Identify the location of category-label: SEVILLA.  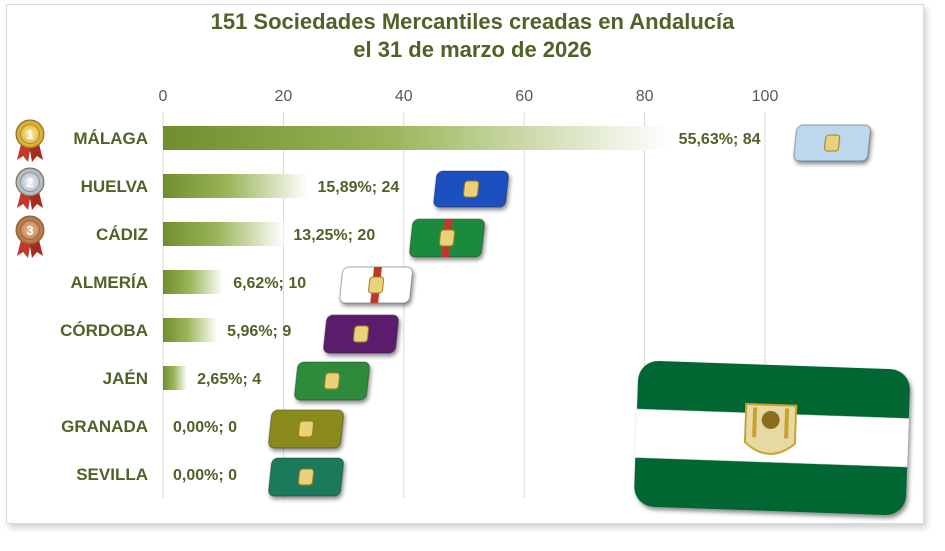
(112, 474).